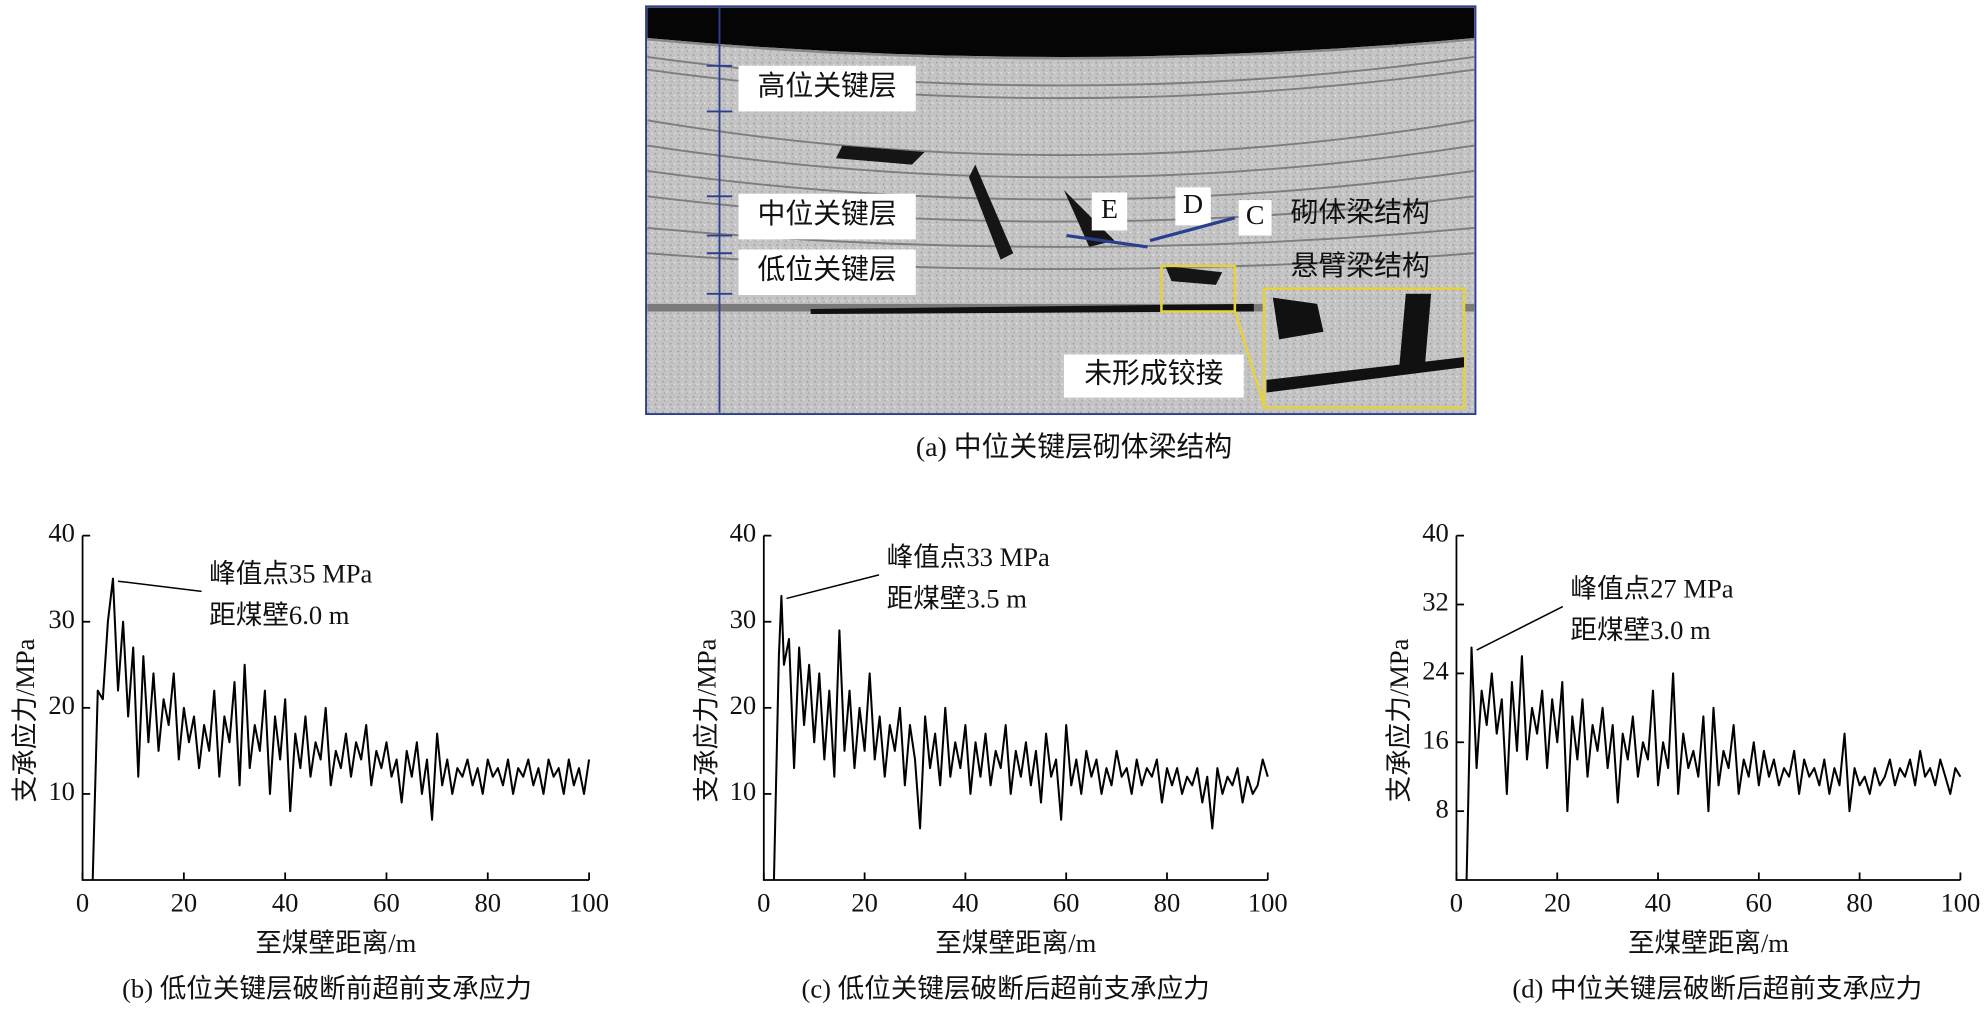 This screenshot has width=1986, height=1013. Describe the element at coordinates (1109, 209) in the screenshot. I see `label-e: E` at that location.